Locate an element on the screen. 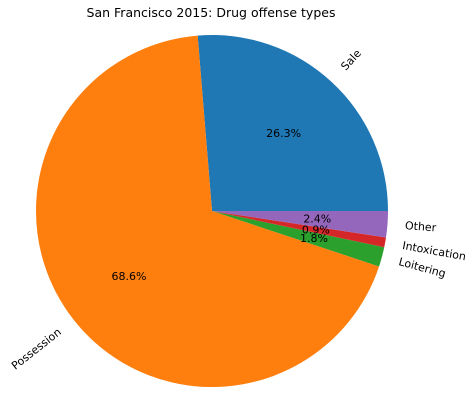 This screenshot has width=476, height=410. pie-slice-intoxication is located at coordinates (299, 229).